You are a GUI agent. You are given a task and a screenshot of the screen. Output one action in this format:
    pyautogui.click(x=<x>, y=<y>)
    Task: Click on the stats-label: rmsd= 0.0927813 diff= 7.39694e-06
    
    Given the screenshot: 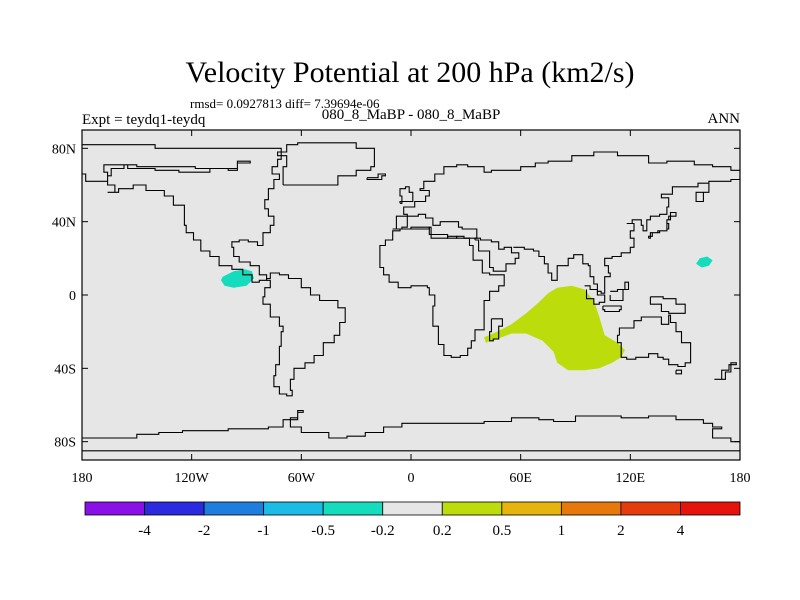 What is the action you would take?
    pyautogui.click(x=285, y=103)
    